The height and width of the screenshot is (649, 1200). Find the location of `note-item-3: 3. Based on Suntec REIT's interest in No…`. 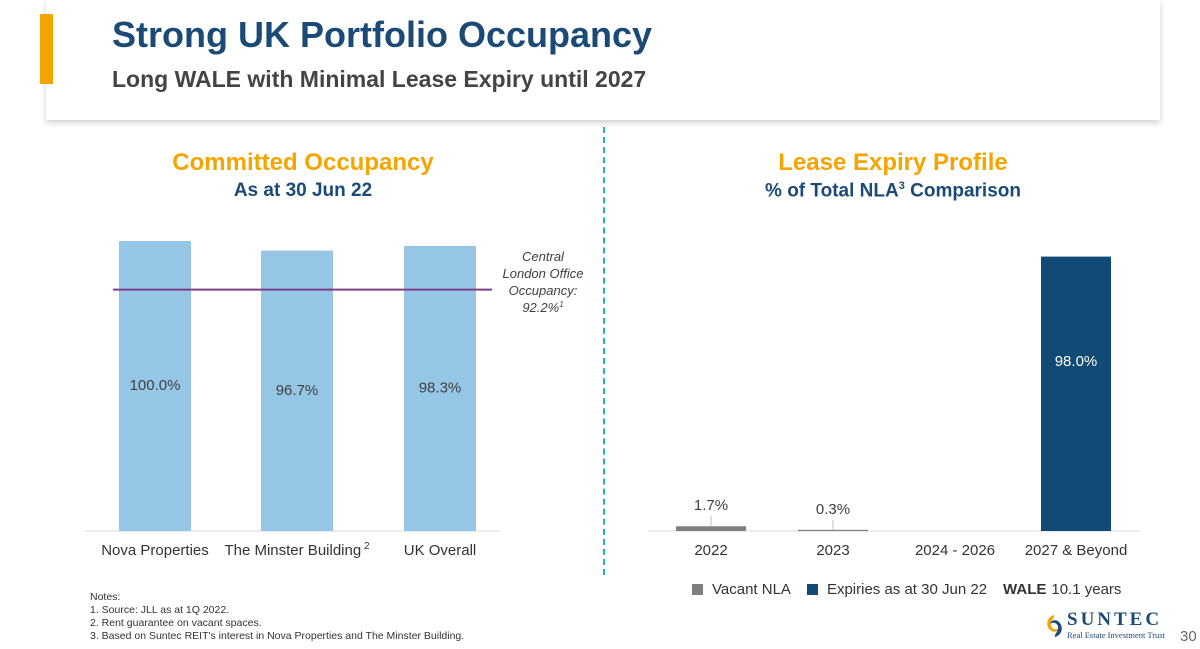

note-item-3: 3. Based on Suntec REIT's interest in No… is located at coordinates (277, 636).